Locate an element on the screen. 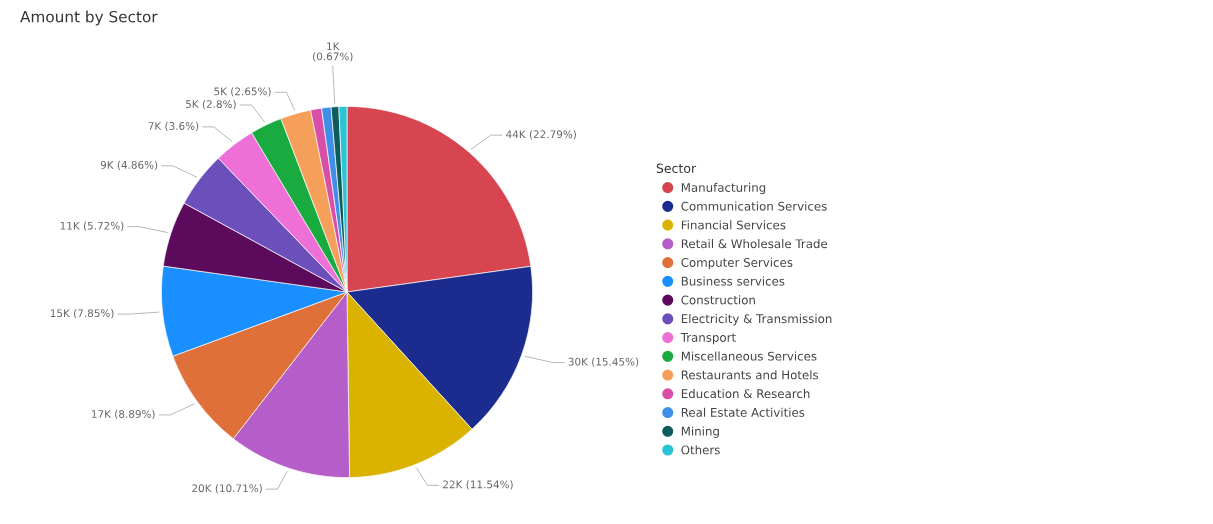  legend-label: Mining is located at coordinates (700, 432).